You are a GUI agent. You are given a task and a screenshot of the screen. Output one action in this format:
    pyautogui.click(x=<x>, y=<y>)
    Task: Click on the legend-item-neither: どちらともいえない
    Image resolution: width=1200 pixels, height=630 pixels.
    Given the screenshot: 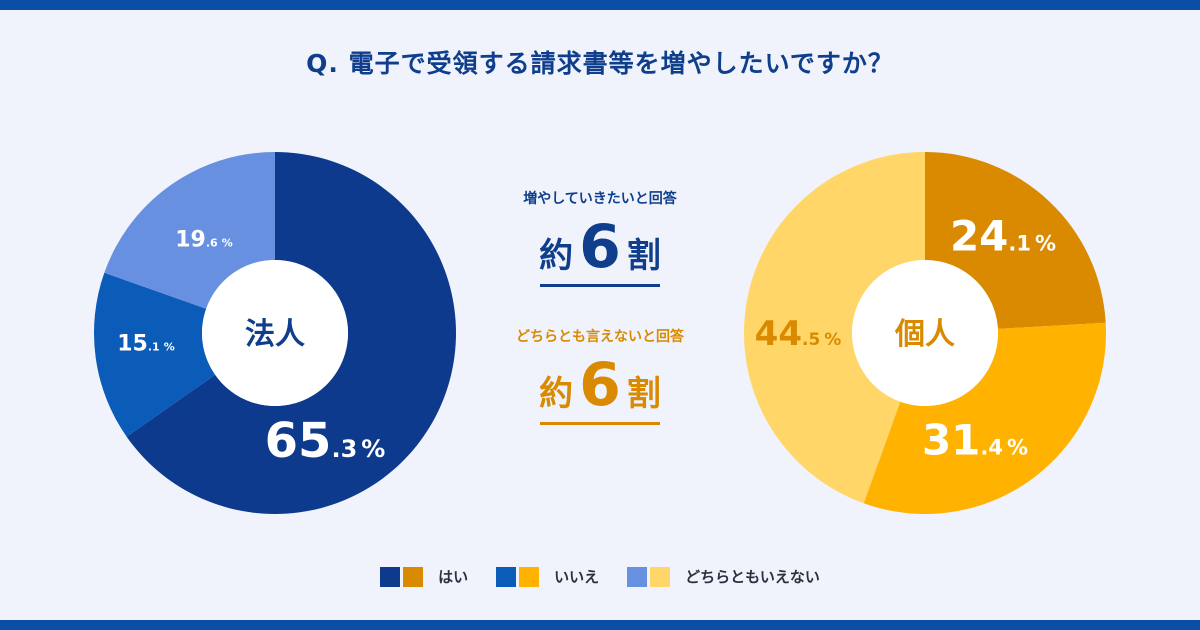 What is the action you would take?
    pyautogui.click(x=723, y=576)
    